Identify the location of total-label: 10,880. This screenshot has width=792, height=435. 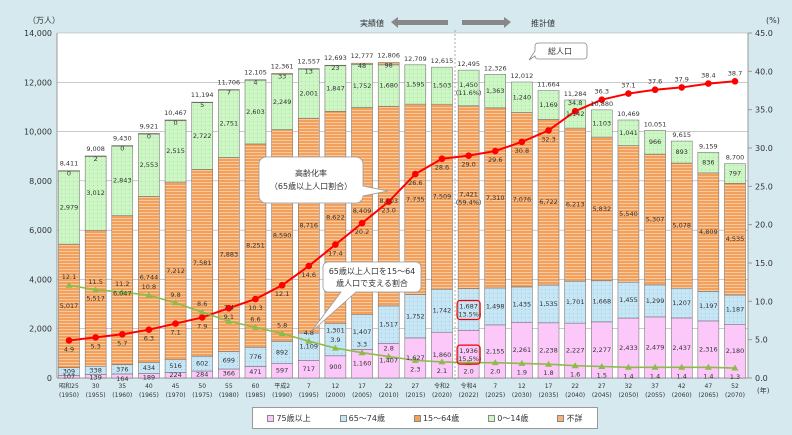
(601, 104).